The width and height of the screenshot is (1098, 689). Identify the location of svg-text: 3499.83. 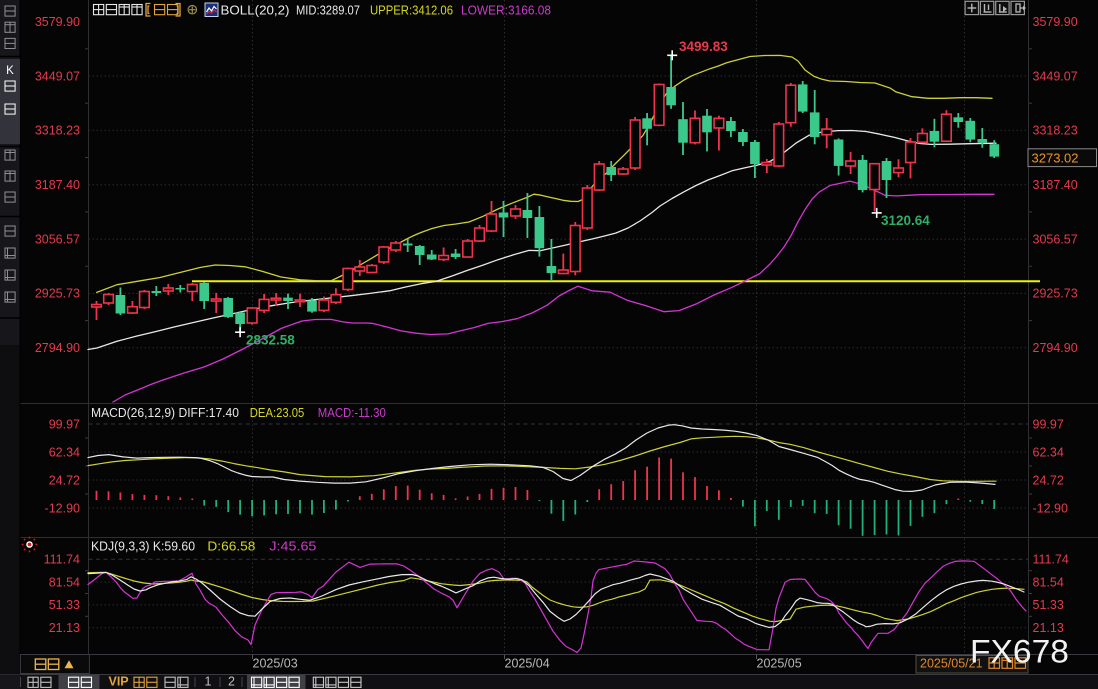
(703, 46).